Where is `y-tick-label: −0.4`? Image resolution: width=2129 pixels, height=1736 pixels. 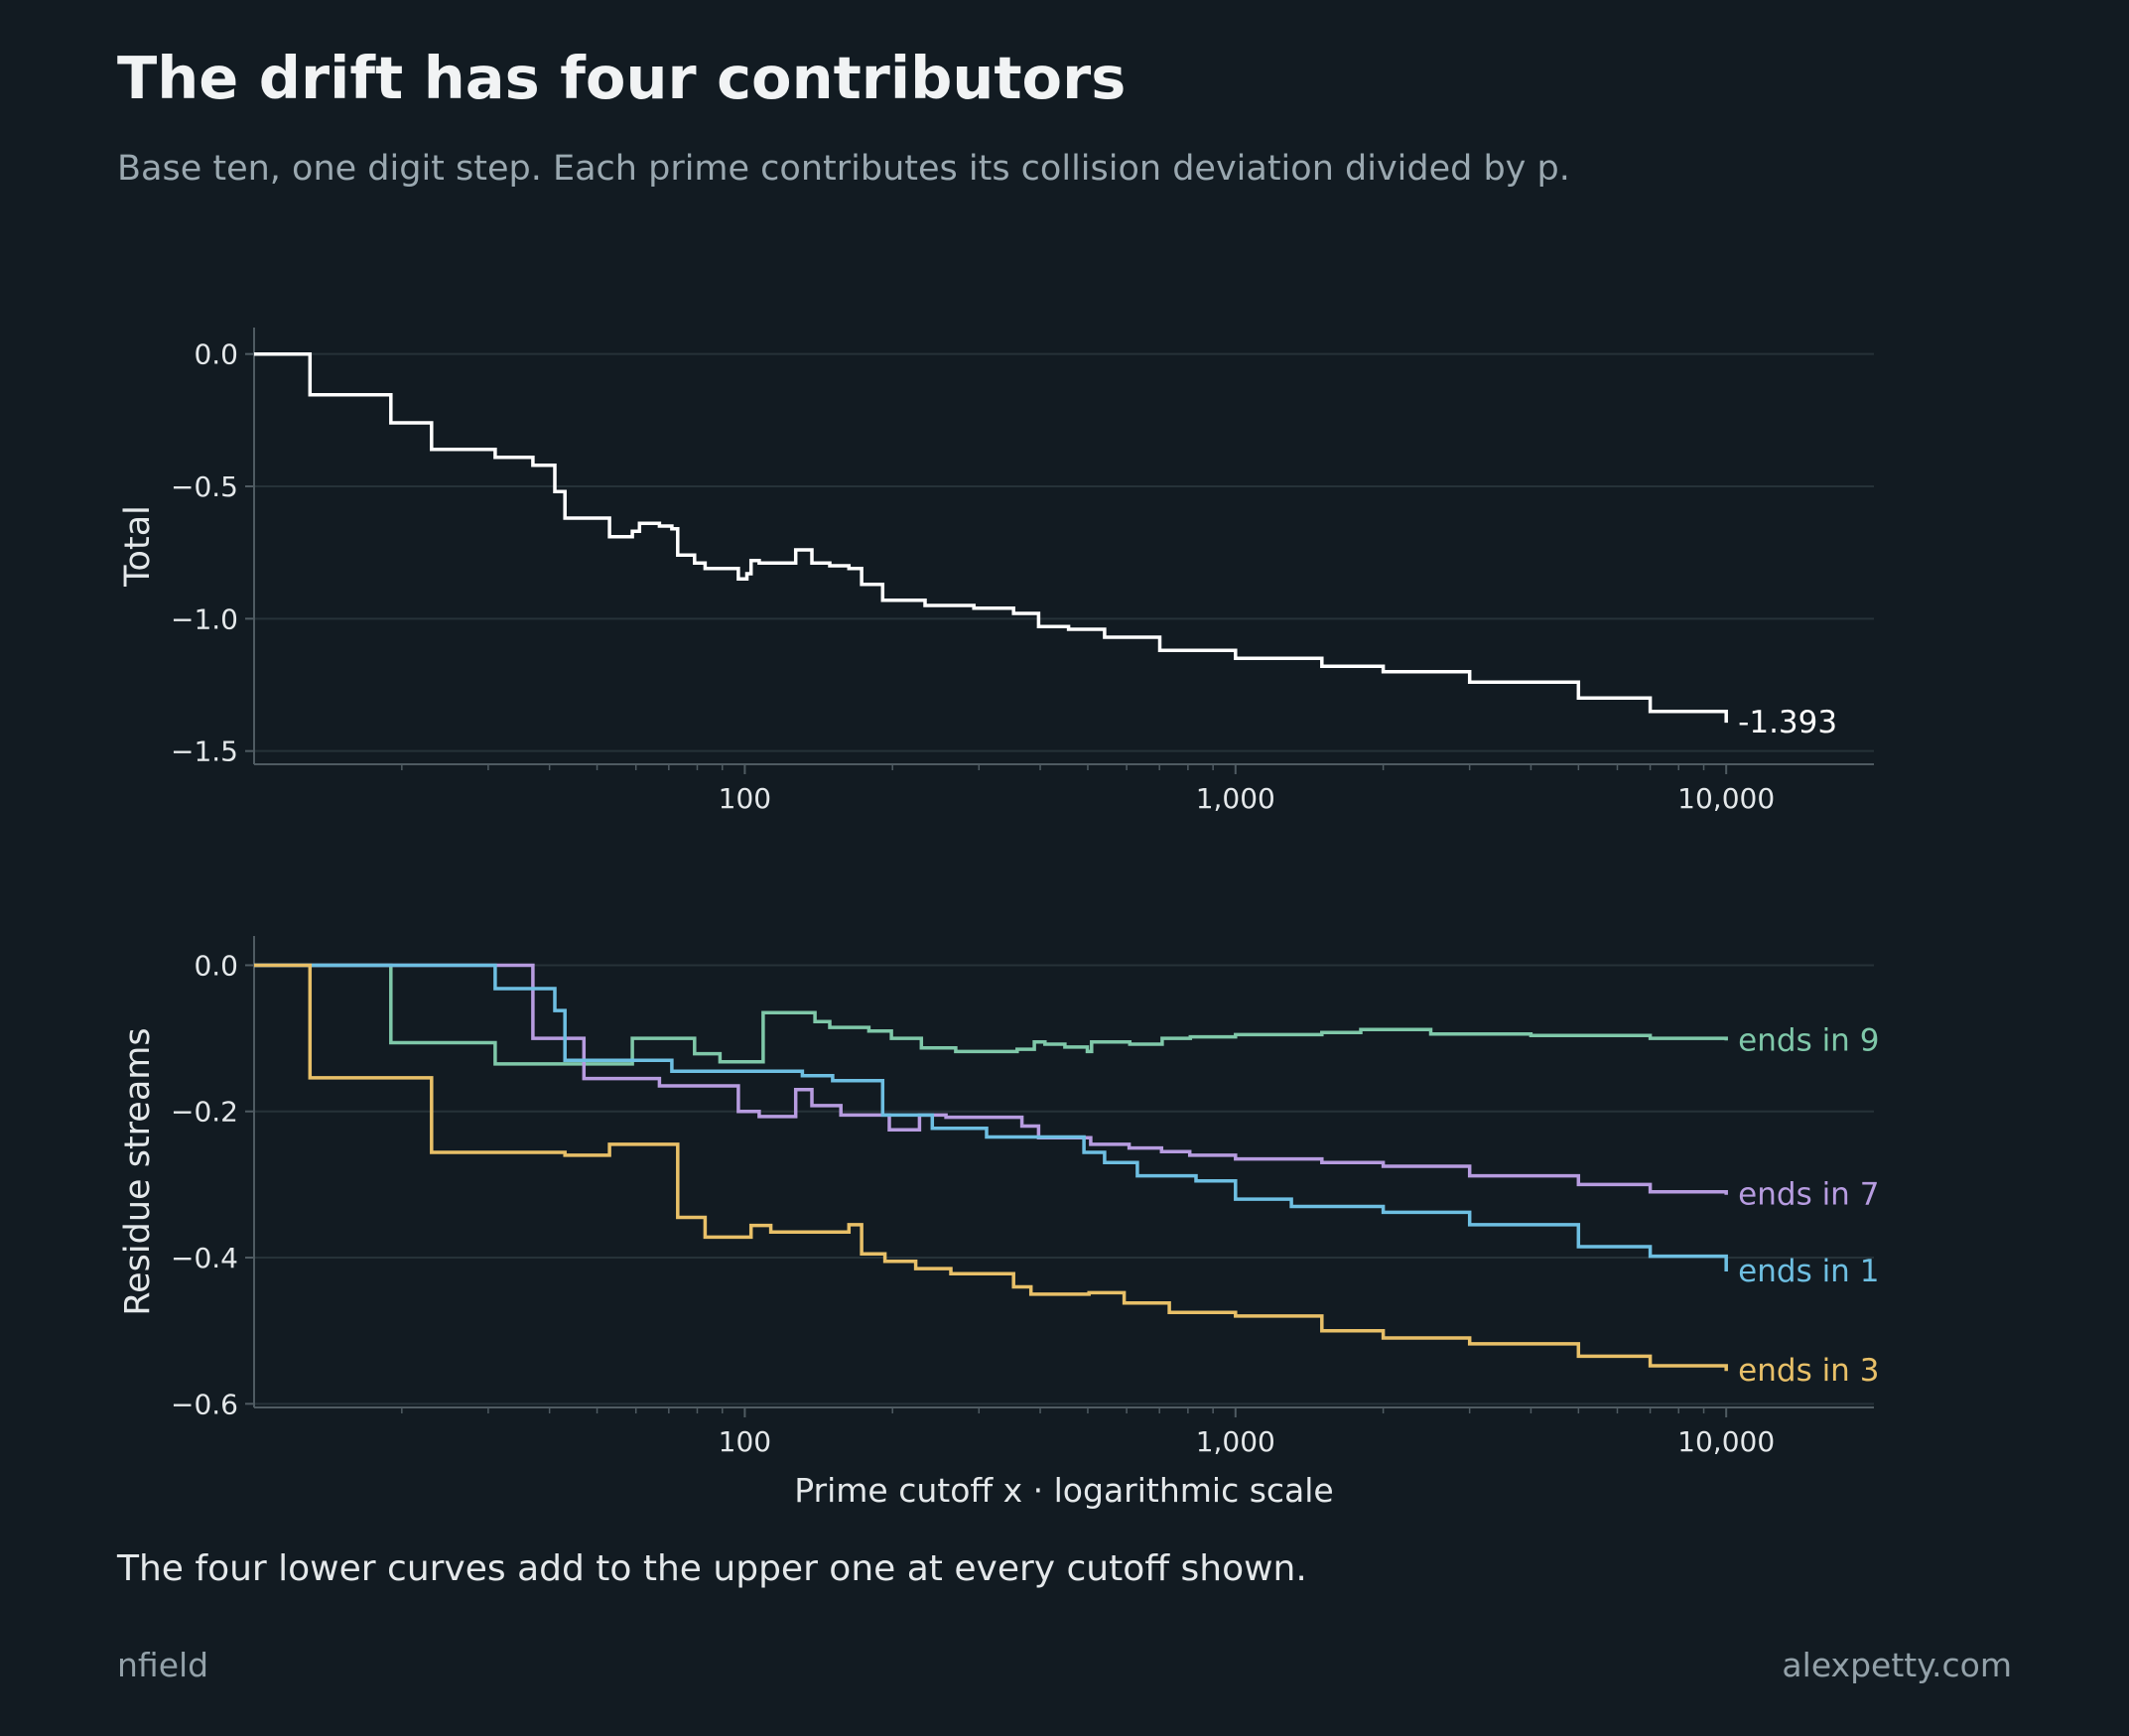
y-tick-label: −0.4 is located at coordinates (204, 1258).